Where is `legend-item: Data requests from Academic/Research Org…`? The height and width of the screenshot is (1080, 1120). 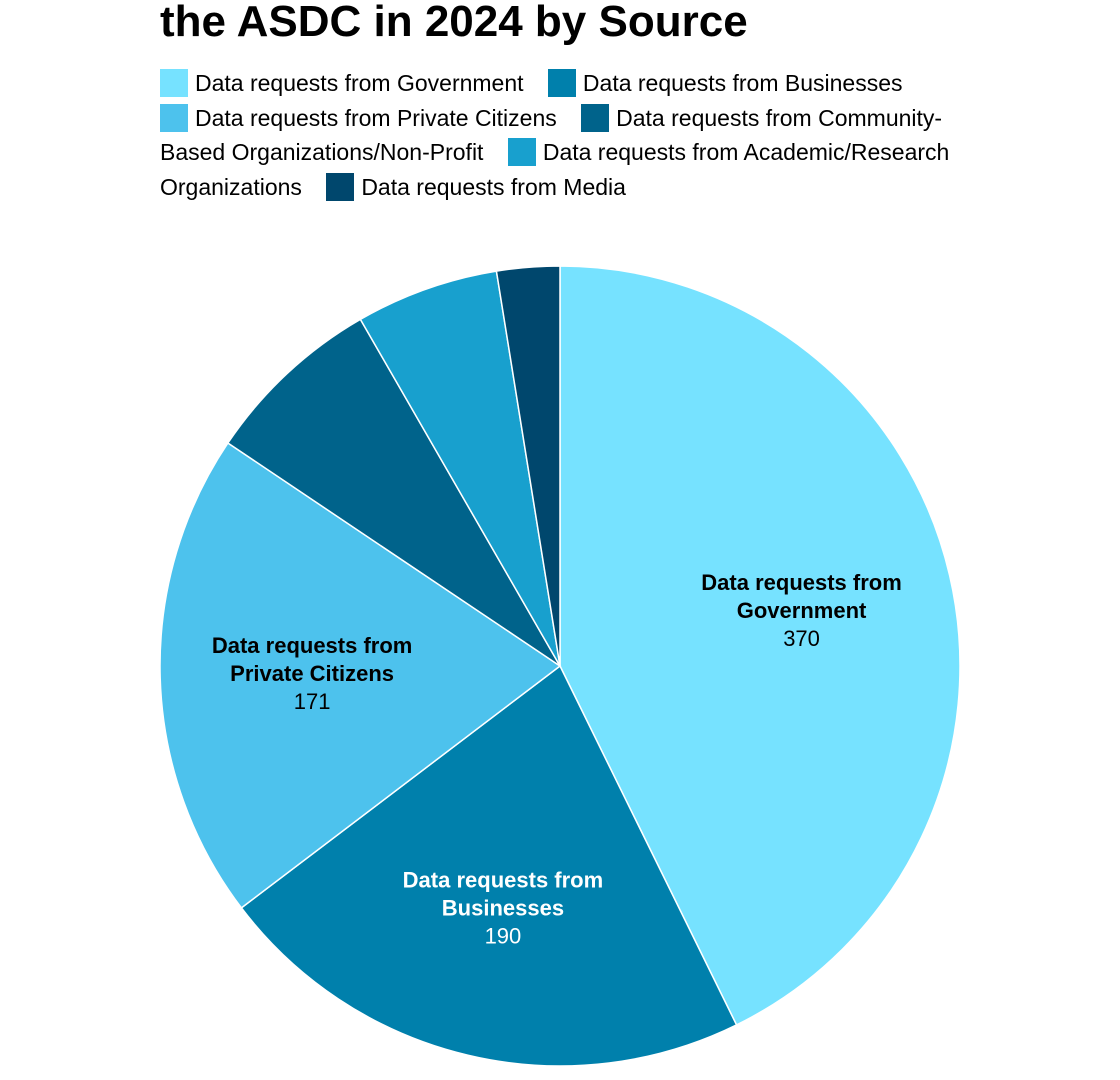 legend-item: Data requests from Academic/Research Org… is located at coordinates (555, 169).